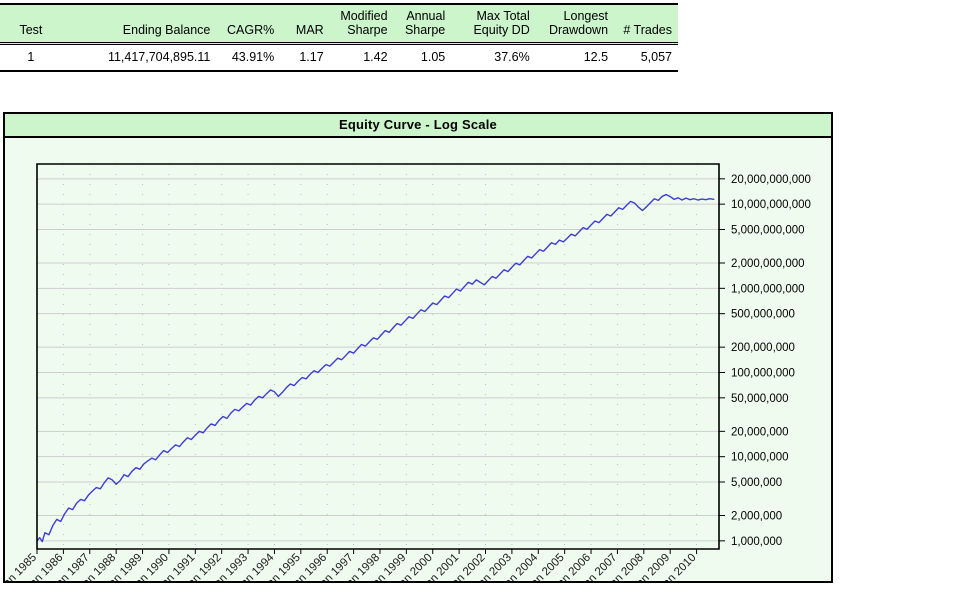 The height and width of the screenshot is (595, 960). Describe the element at coordinates (575, 57) in the screenshot. I see `cell-longest-drawdown: 12.5` at that location.